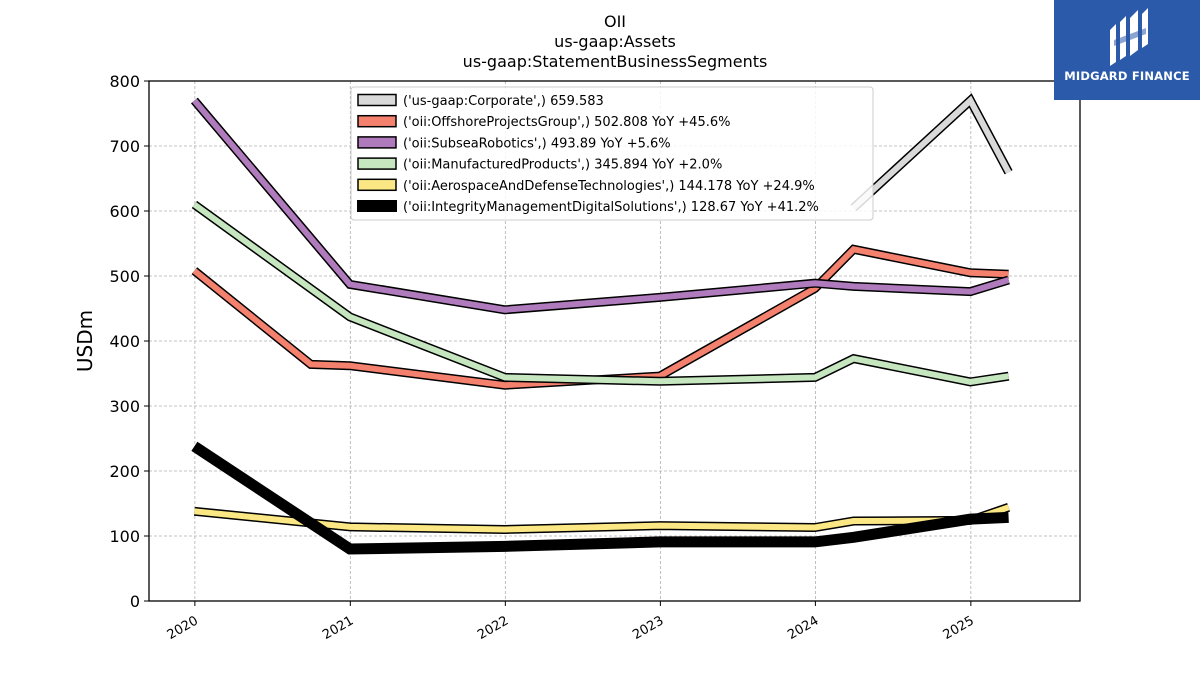 This screenshot has height=675, width=1200. Describe the element at coordinates (615, 61) in the screenshot. I see `chart-title-line-3: us-gaap:StatementBusinessSegments` at that location.